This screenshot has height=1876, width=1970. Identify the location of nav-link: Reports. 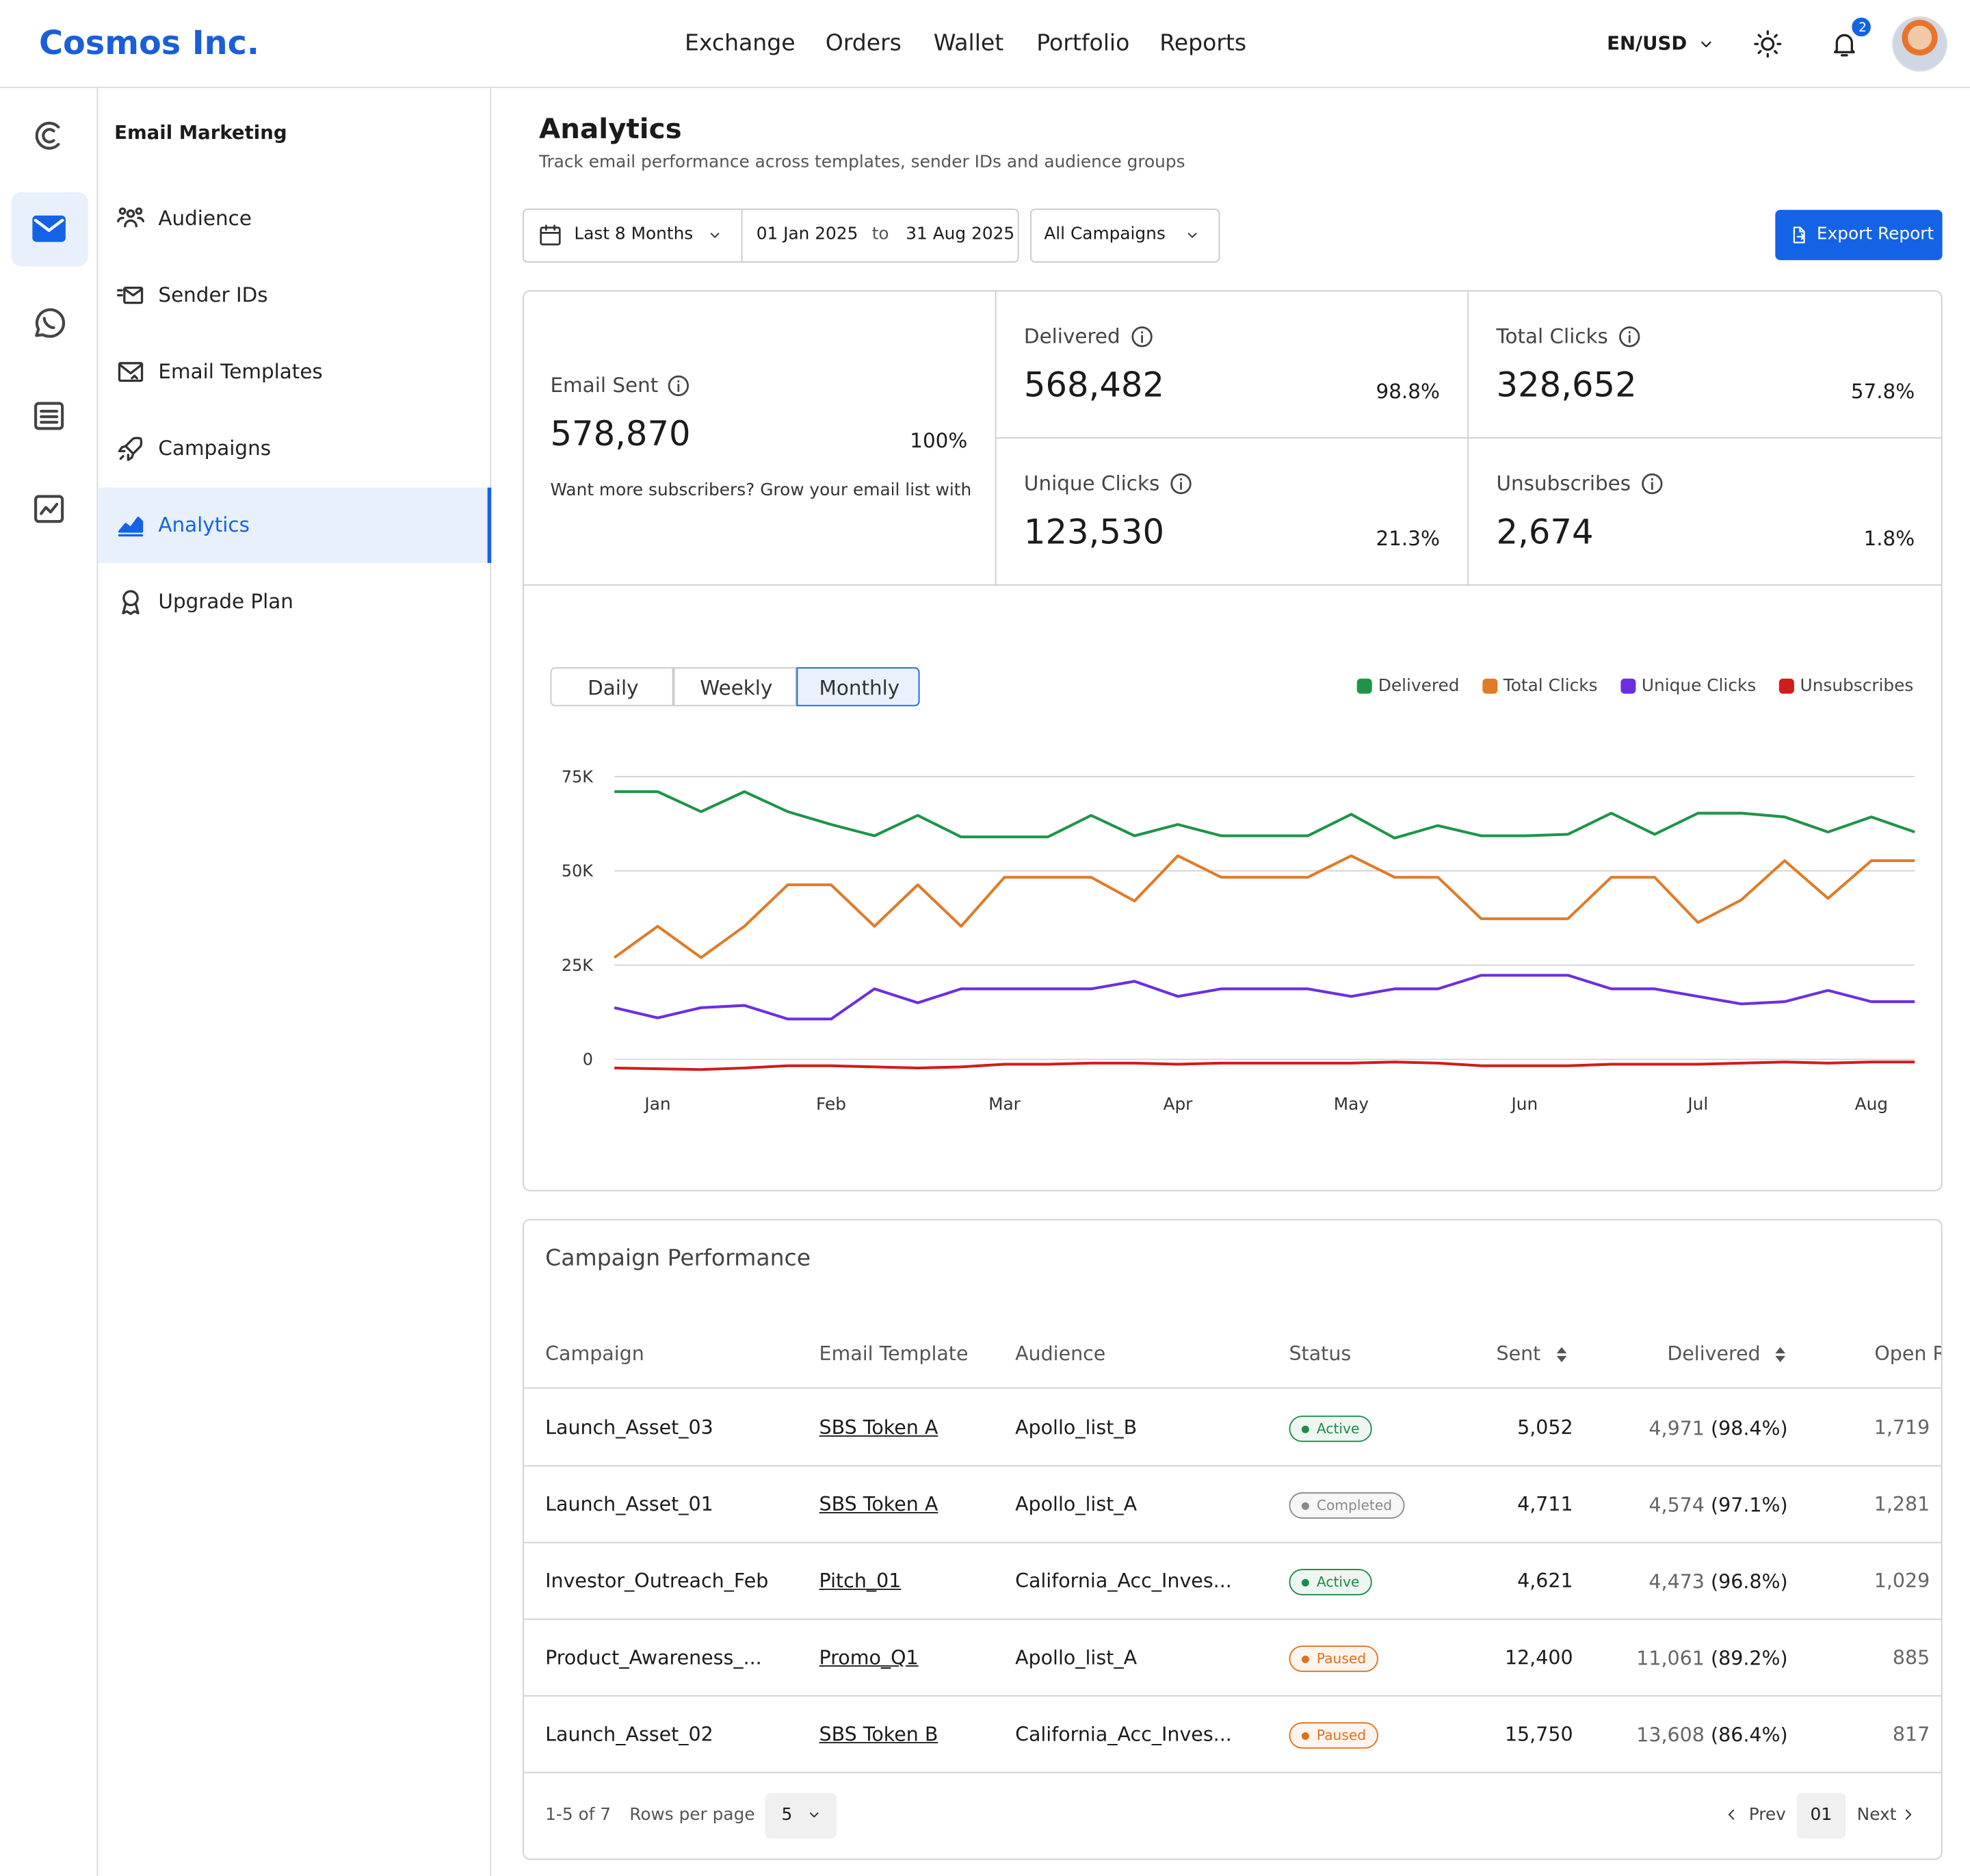
(1203, 43).